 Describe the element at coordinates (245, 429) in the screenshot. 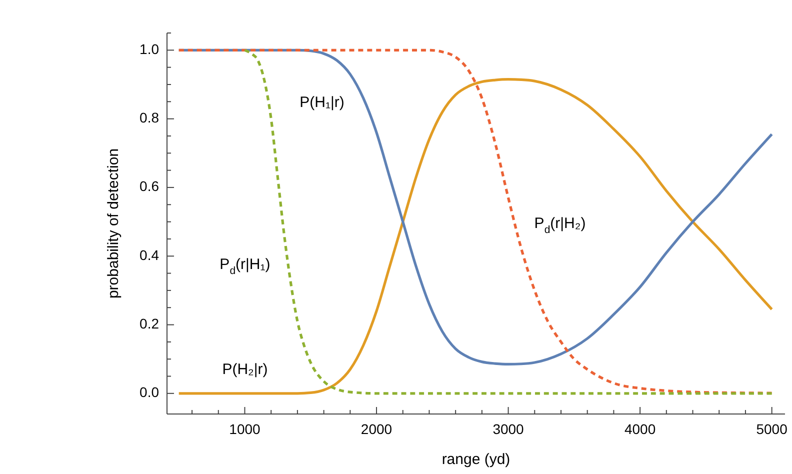

I see `x-tick-label: 1000` at that location.